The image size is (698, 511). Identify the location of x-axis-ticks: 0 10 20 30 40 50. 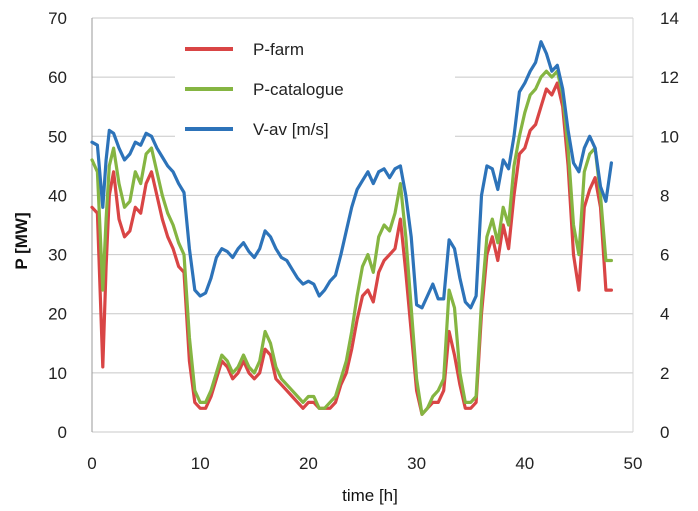
(364, 463).